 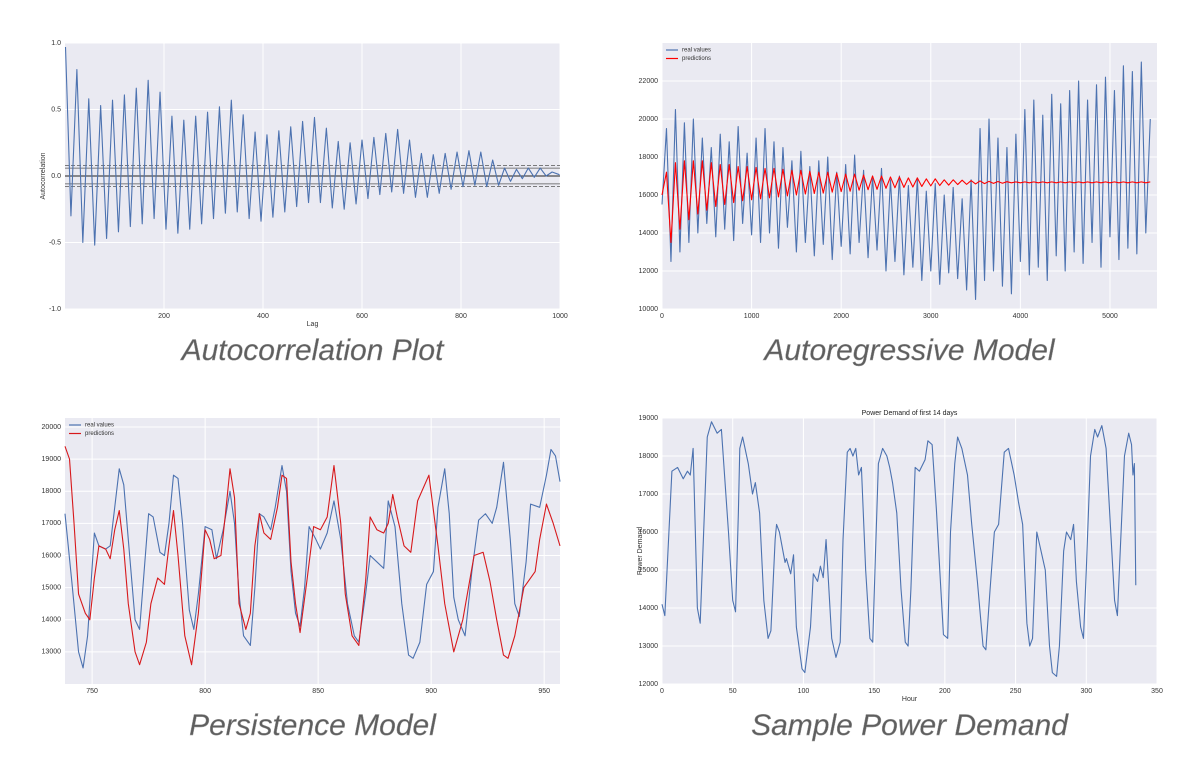 What do you see at coordinates (649, 309) in the screenshot?
I see `y-tick-label: 10000` at bounding box center [649, 309].